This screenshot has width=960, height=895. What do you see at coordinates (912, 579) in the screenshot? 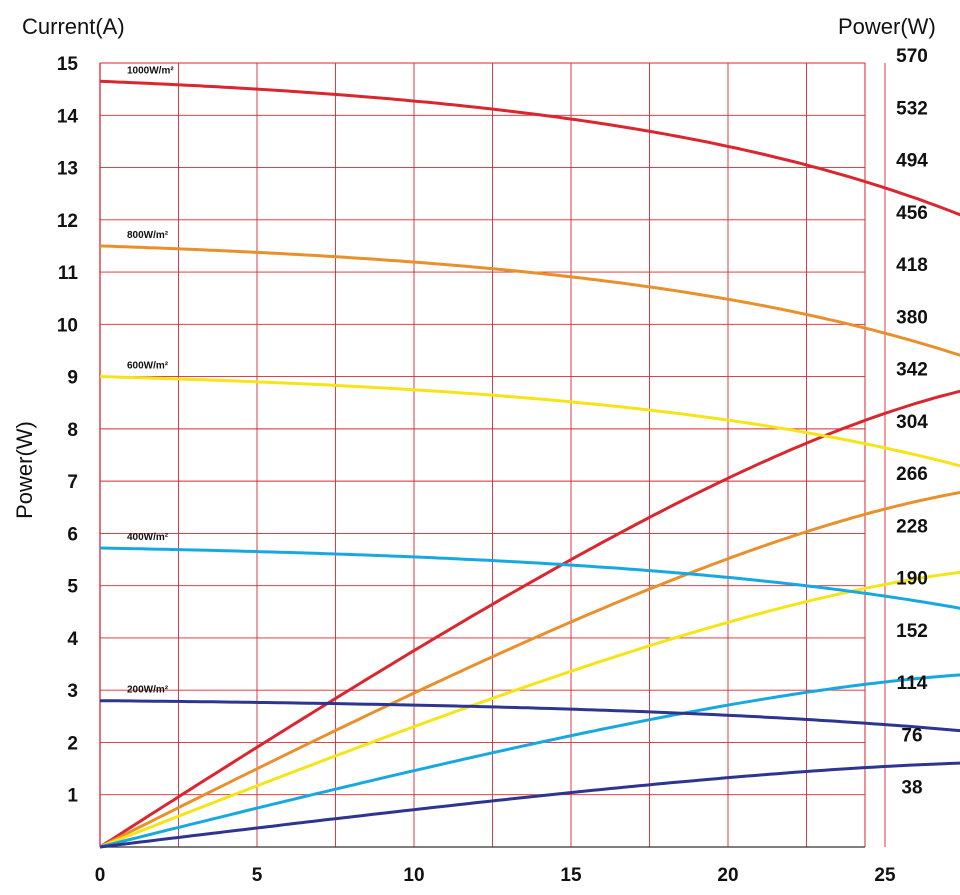
I see `y-right-tick-label: 190` at bounding box center [912, 579].